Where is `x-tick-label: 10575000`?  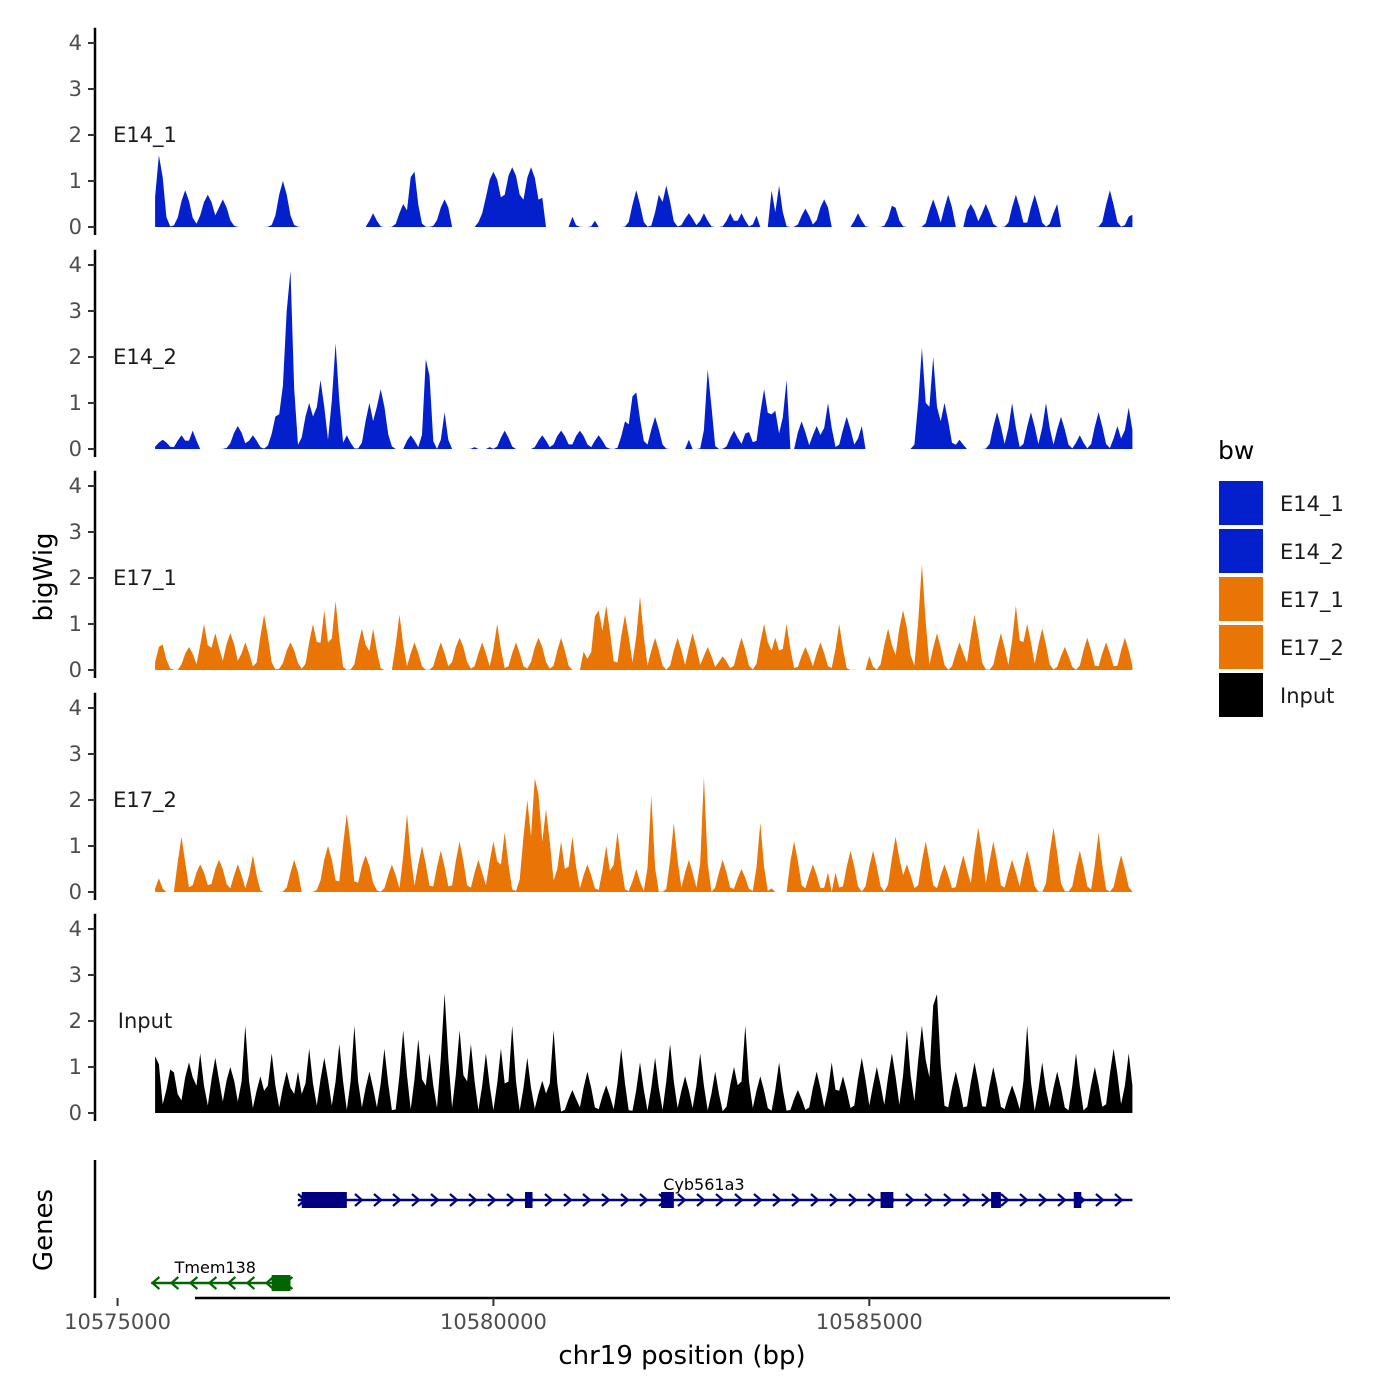 x-tick-label: 10575000 is located at coordinates (117, 1322).